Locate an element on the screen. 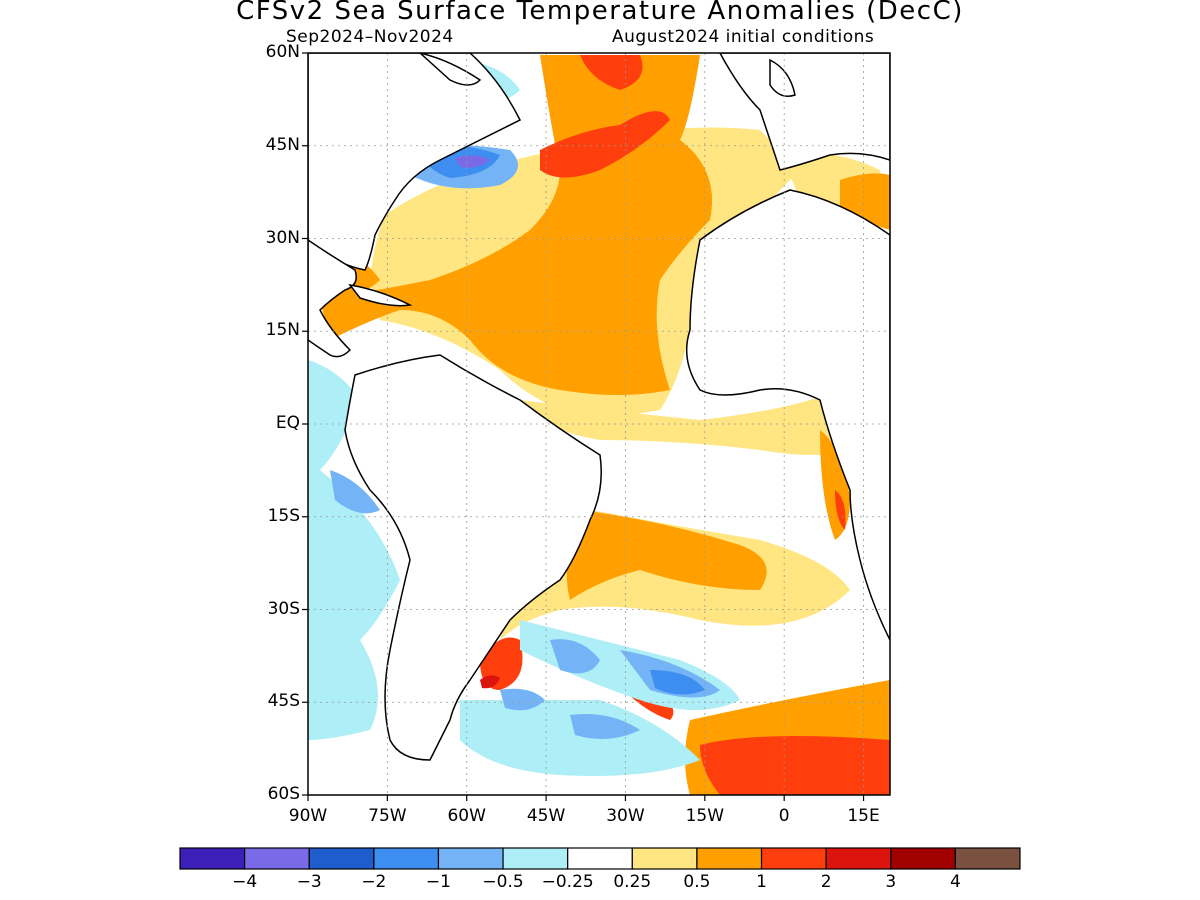 Image resolution: width=1200 pixels, height=900 pixels. colorbar-label: 4 is located at coordinates (955, 882).